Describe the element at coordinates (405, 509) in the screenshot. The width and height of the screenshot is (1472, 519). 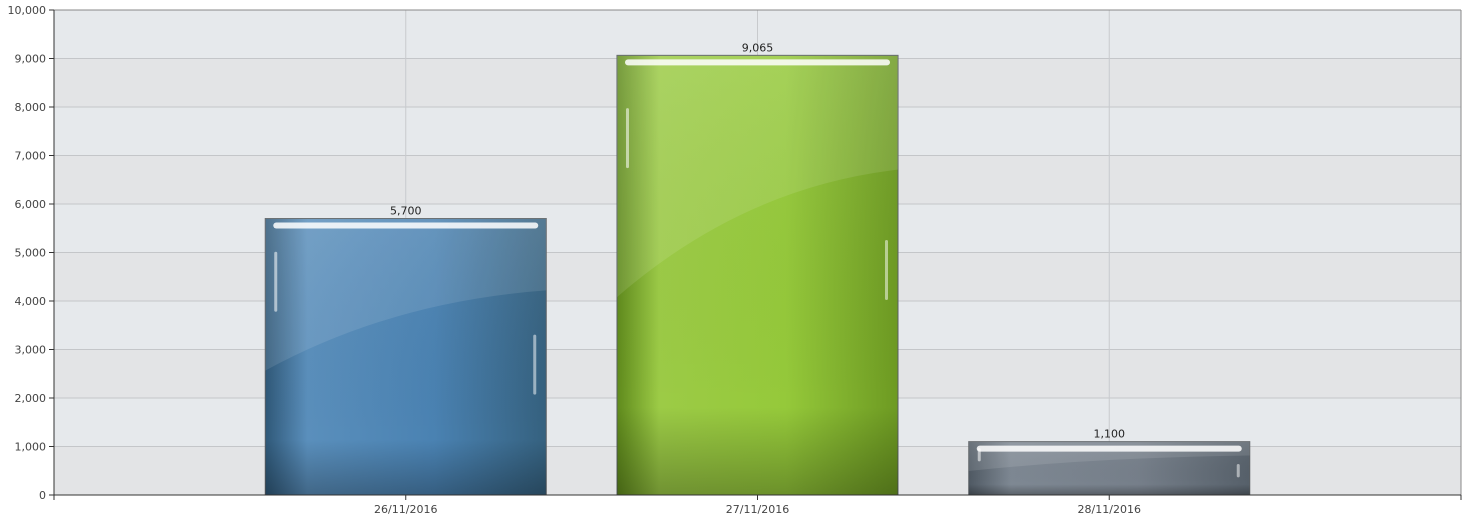
I see `x-tick-label: 26/11/2016` at that location.